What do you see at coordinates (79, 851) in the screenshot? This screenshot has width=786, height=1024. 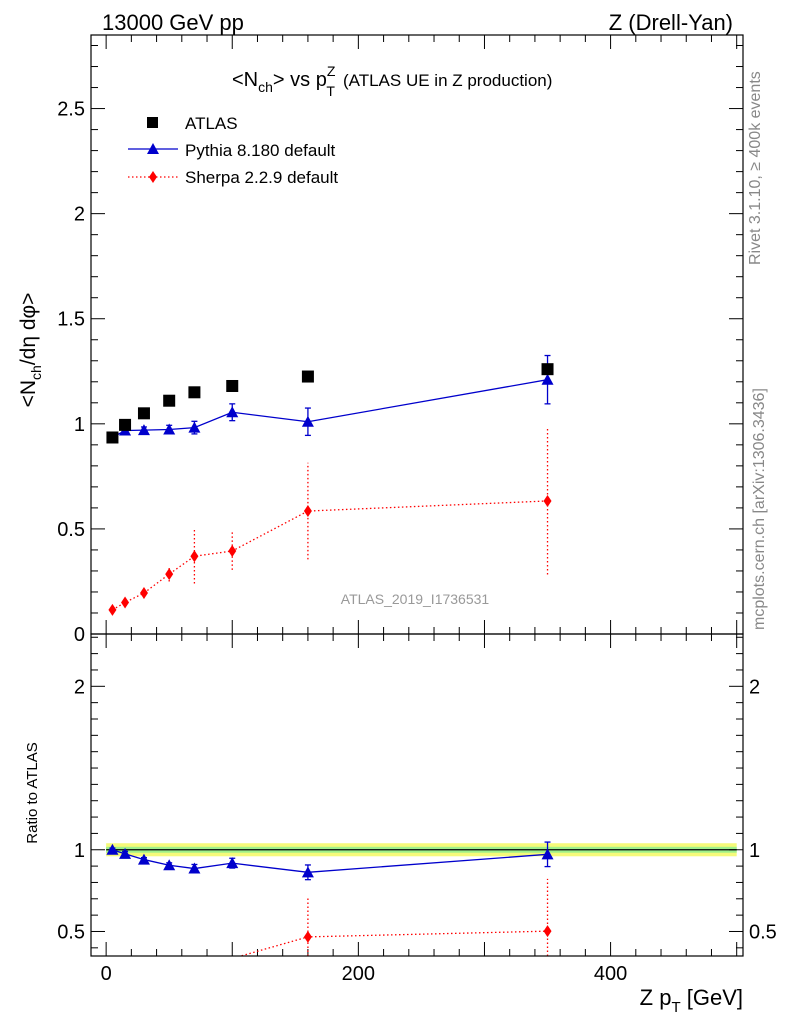 I see `ratio-ytick-label-left: 1` at bounding box center [79, 851].